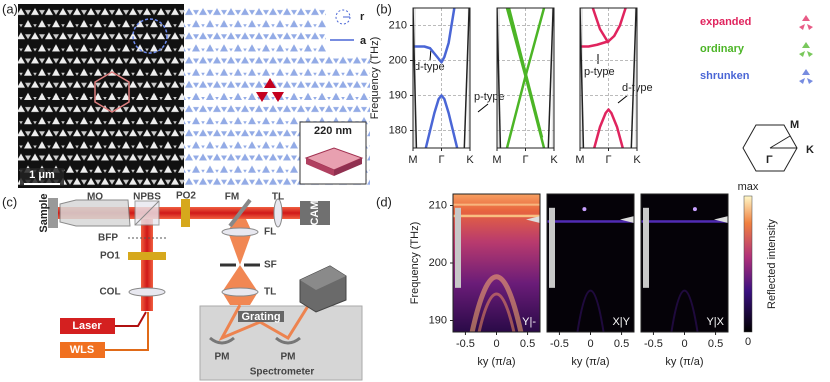 This screenshot has width=830, height=382. I want to click on beamsplitter, so click(147, 213).